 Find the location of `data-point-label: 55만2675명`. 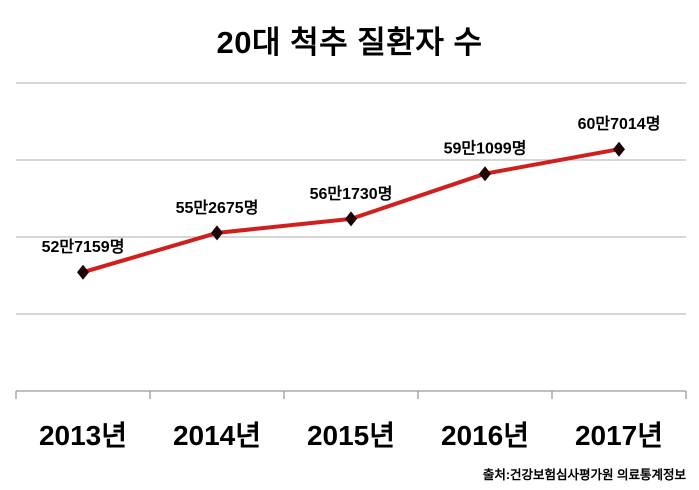

data-point-label: 55만2675명 is located at coordinates (217, 208).